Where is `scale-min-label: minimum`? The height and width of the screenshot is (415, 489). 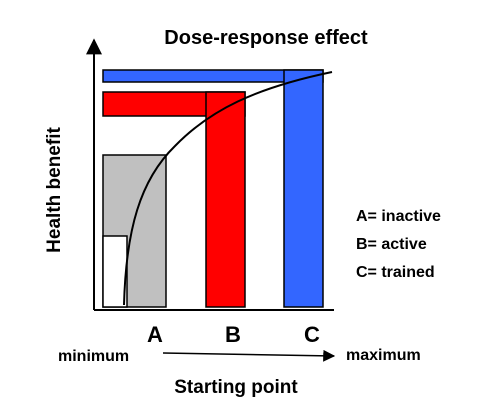
scale-min-label: minimum is located at coordinates (93, 356).